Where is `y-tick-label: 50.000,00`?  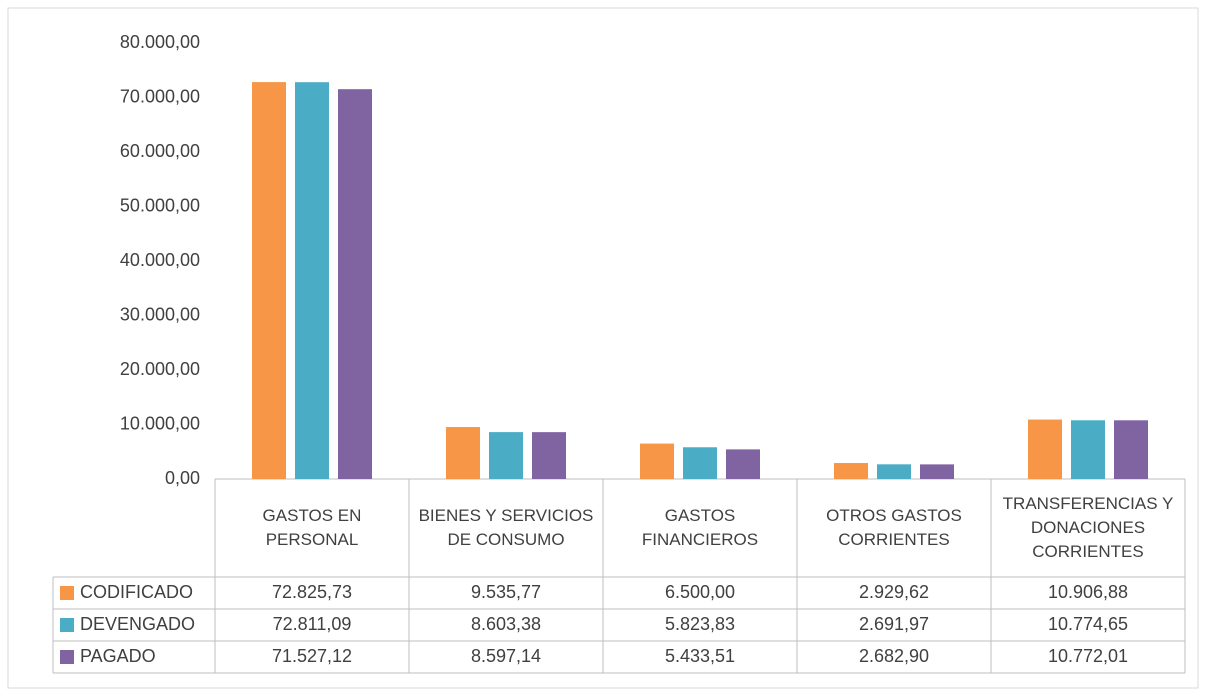
y-tick-label: 50.000,00 is located at coordinates (160, 205).